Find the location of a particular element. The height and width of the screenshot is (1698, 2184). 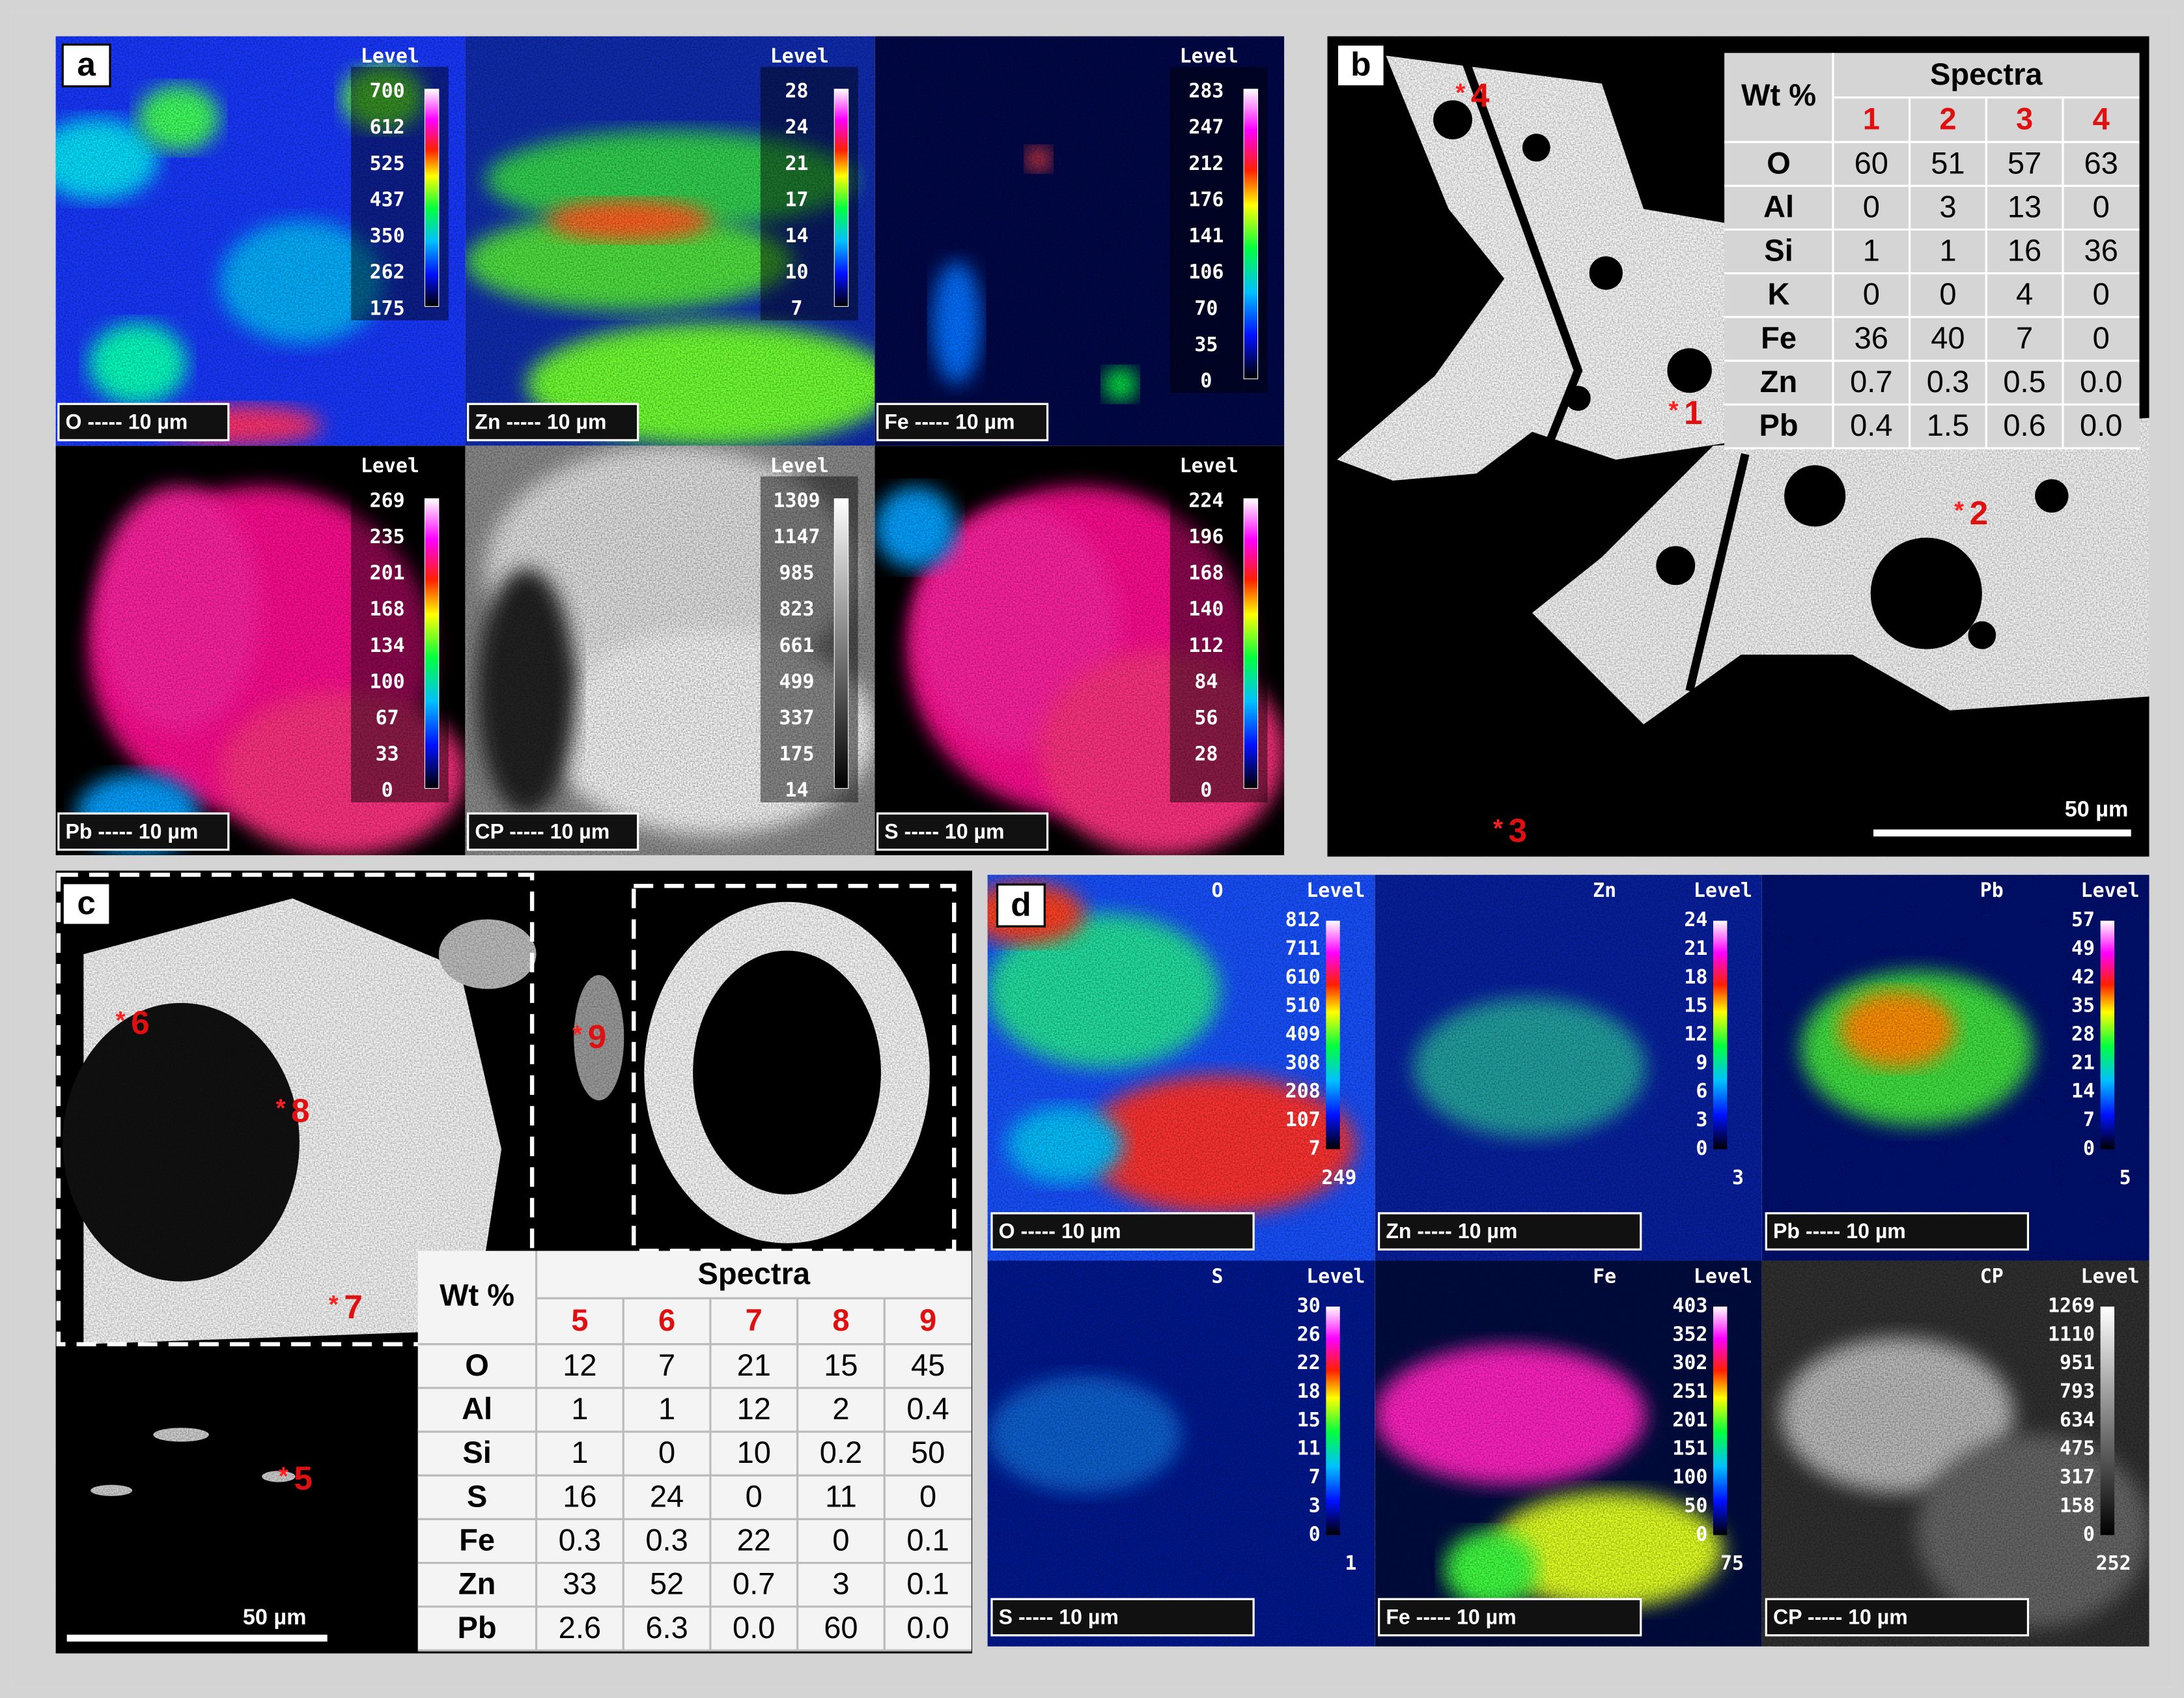

table-cell: 0.4 is located at coordinates (928, 1408).